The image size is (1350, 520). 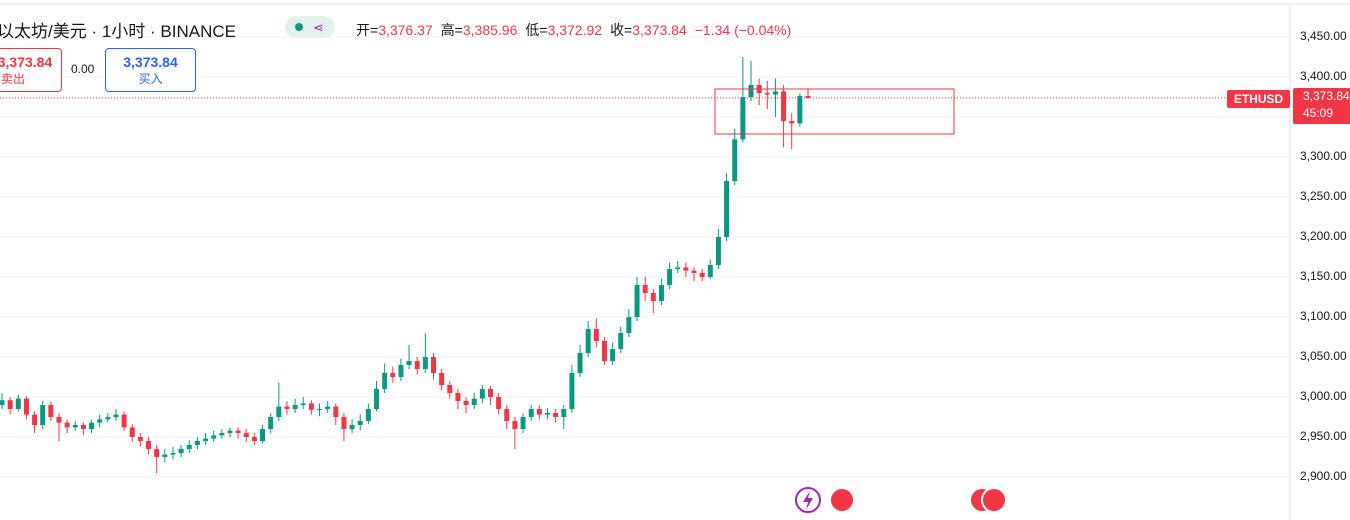 What do you see at coordinates (13, 79) in the screenshot?
I see `sell-label: 卖出` at bounding box center [13, 79].